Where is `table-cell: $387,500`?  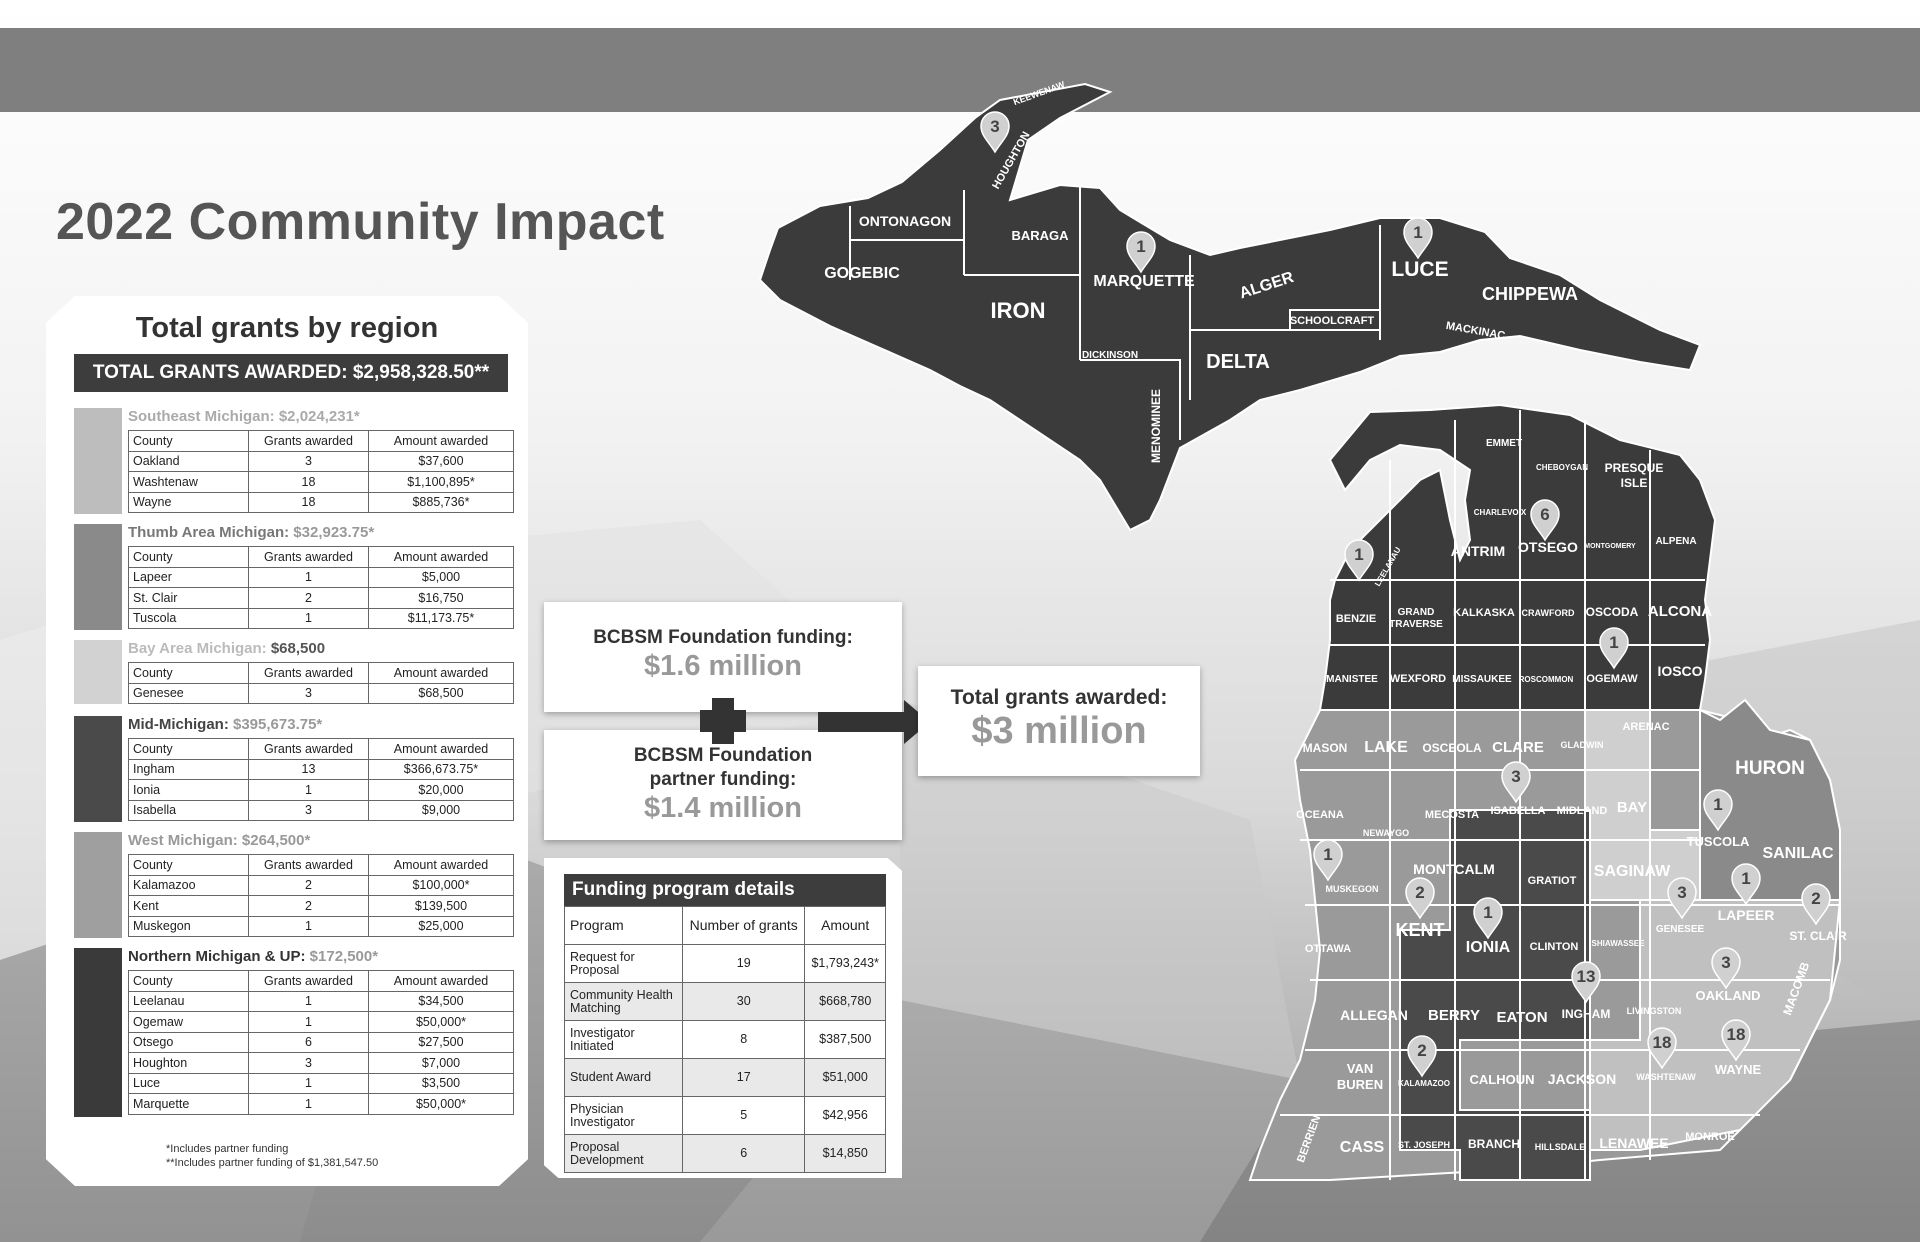
table-cell: $387,500 is located at coordinates (845, 1039).